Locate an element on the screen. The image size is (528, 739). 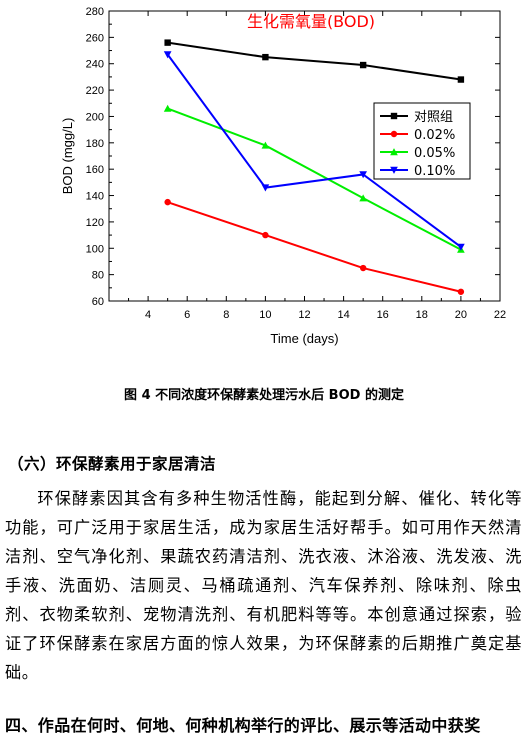
legend-label: 对照组 is located at coordinates (433, 117).